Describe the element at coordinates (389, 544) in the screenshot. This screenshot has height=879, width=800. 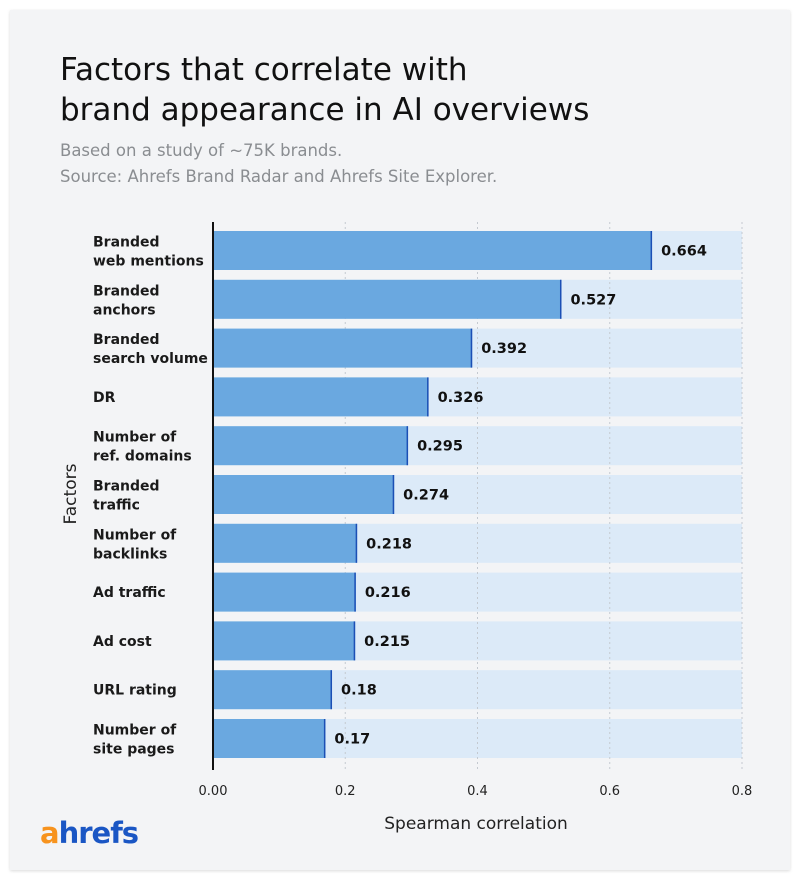
I see `data-label: 0.218` at that location.